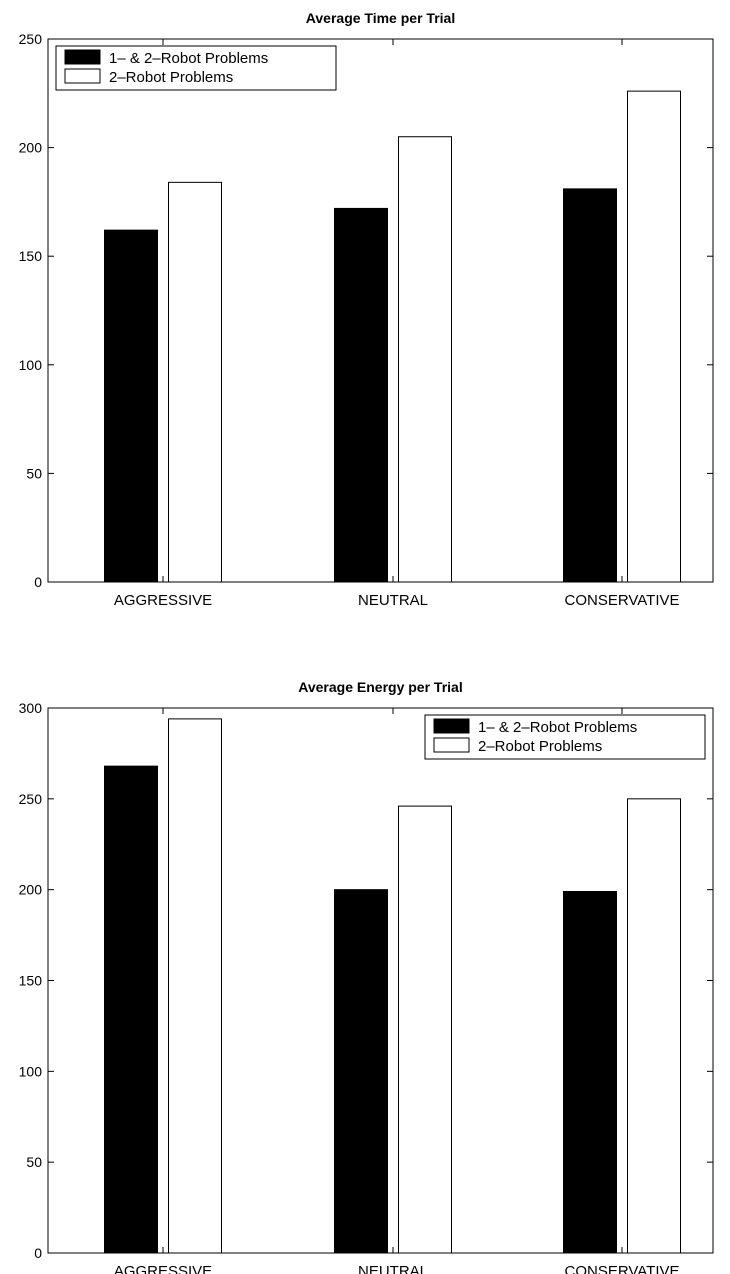 The image size is (730, 1274). What do you see at coordinates (31, 708) in the screenshot?
I see `y-tick-label: 300` at bounding box center [31, 708].